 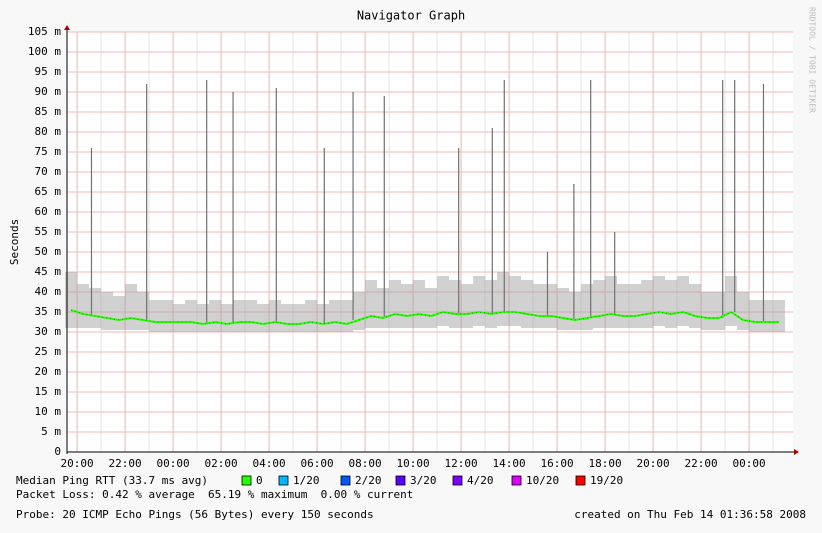 What do you see at coordinates (368, 480) in the screenshot?
I see `legend-label: 2/20` at bounding box center [368, 480].